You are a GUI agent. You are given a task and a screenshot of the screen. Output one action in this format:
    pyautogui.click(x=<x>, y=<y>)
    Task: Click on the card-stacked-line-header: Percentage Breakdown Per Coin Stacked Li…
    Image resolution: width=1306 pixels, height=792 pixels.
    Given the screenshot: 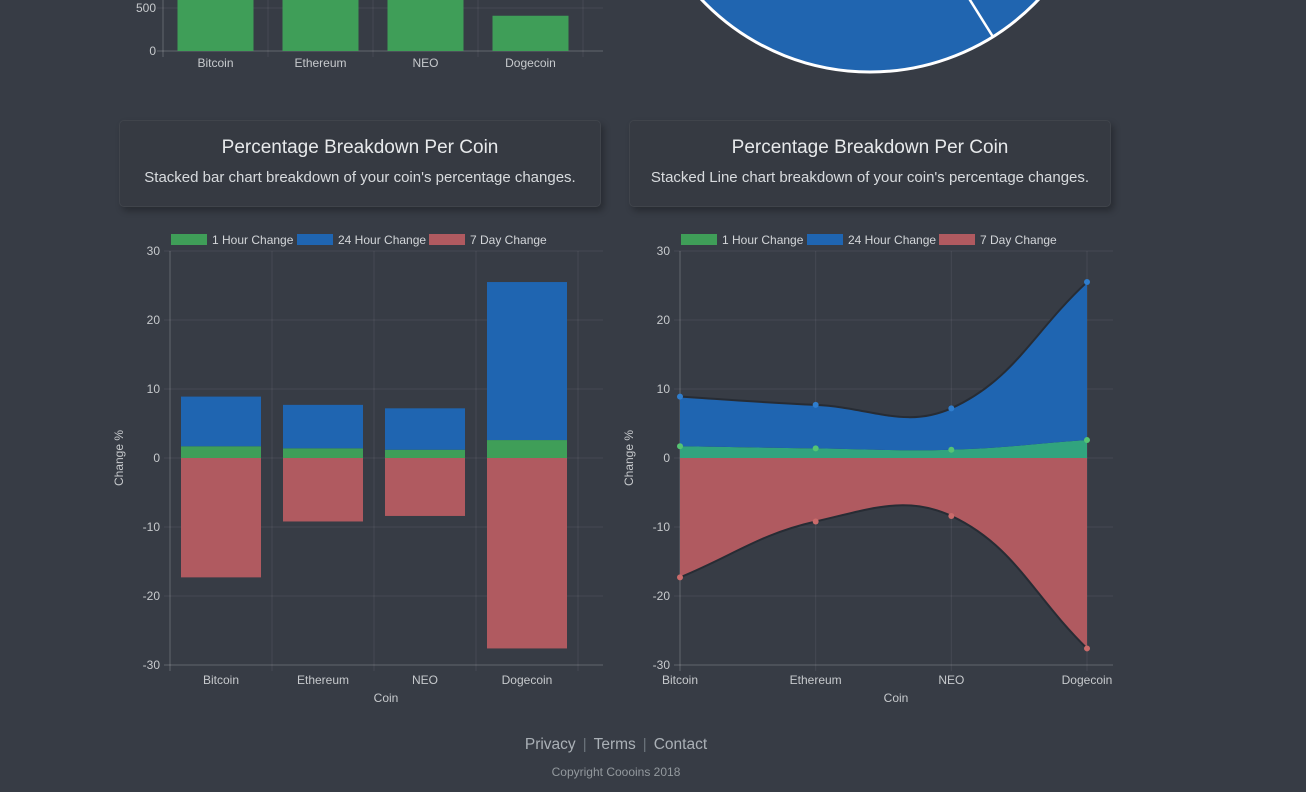 What is the action you would take?
    pyautogui.click(x=870, y=163)
    